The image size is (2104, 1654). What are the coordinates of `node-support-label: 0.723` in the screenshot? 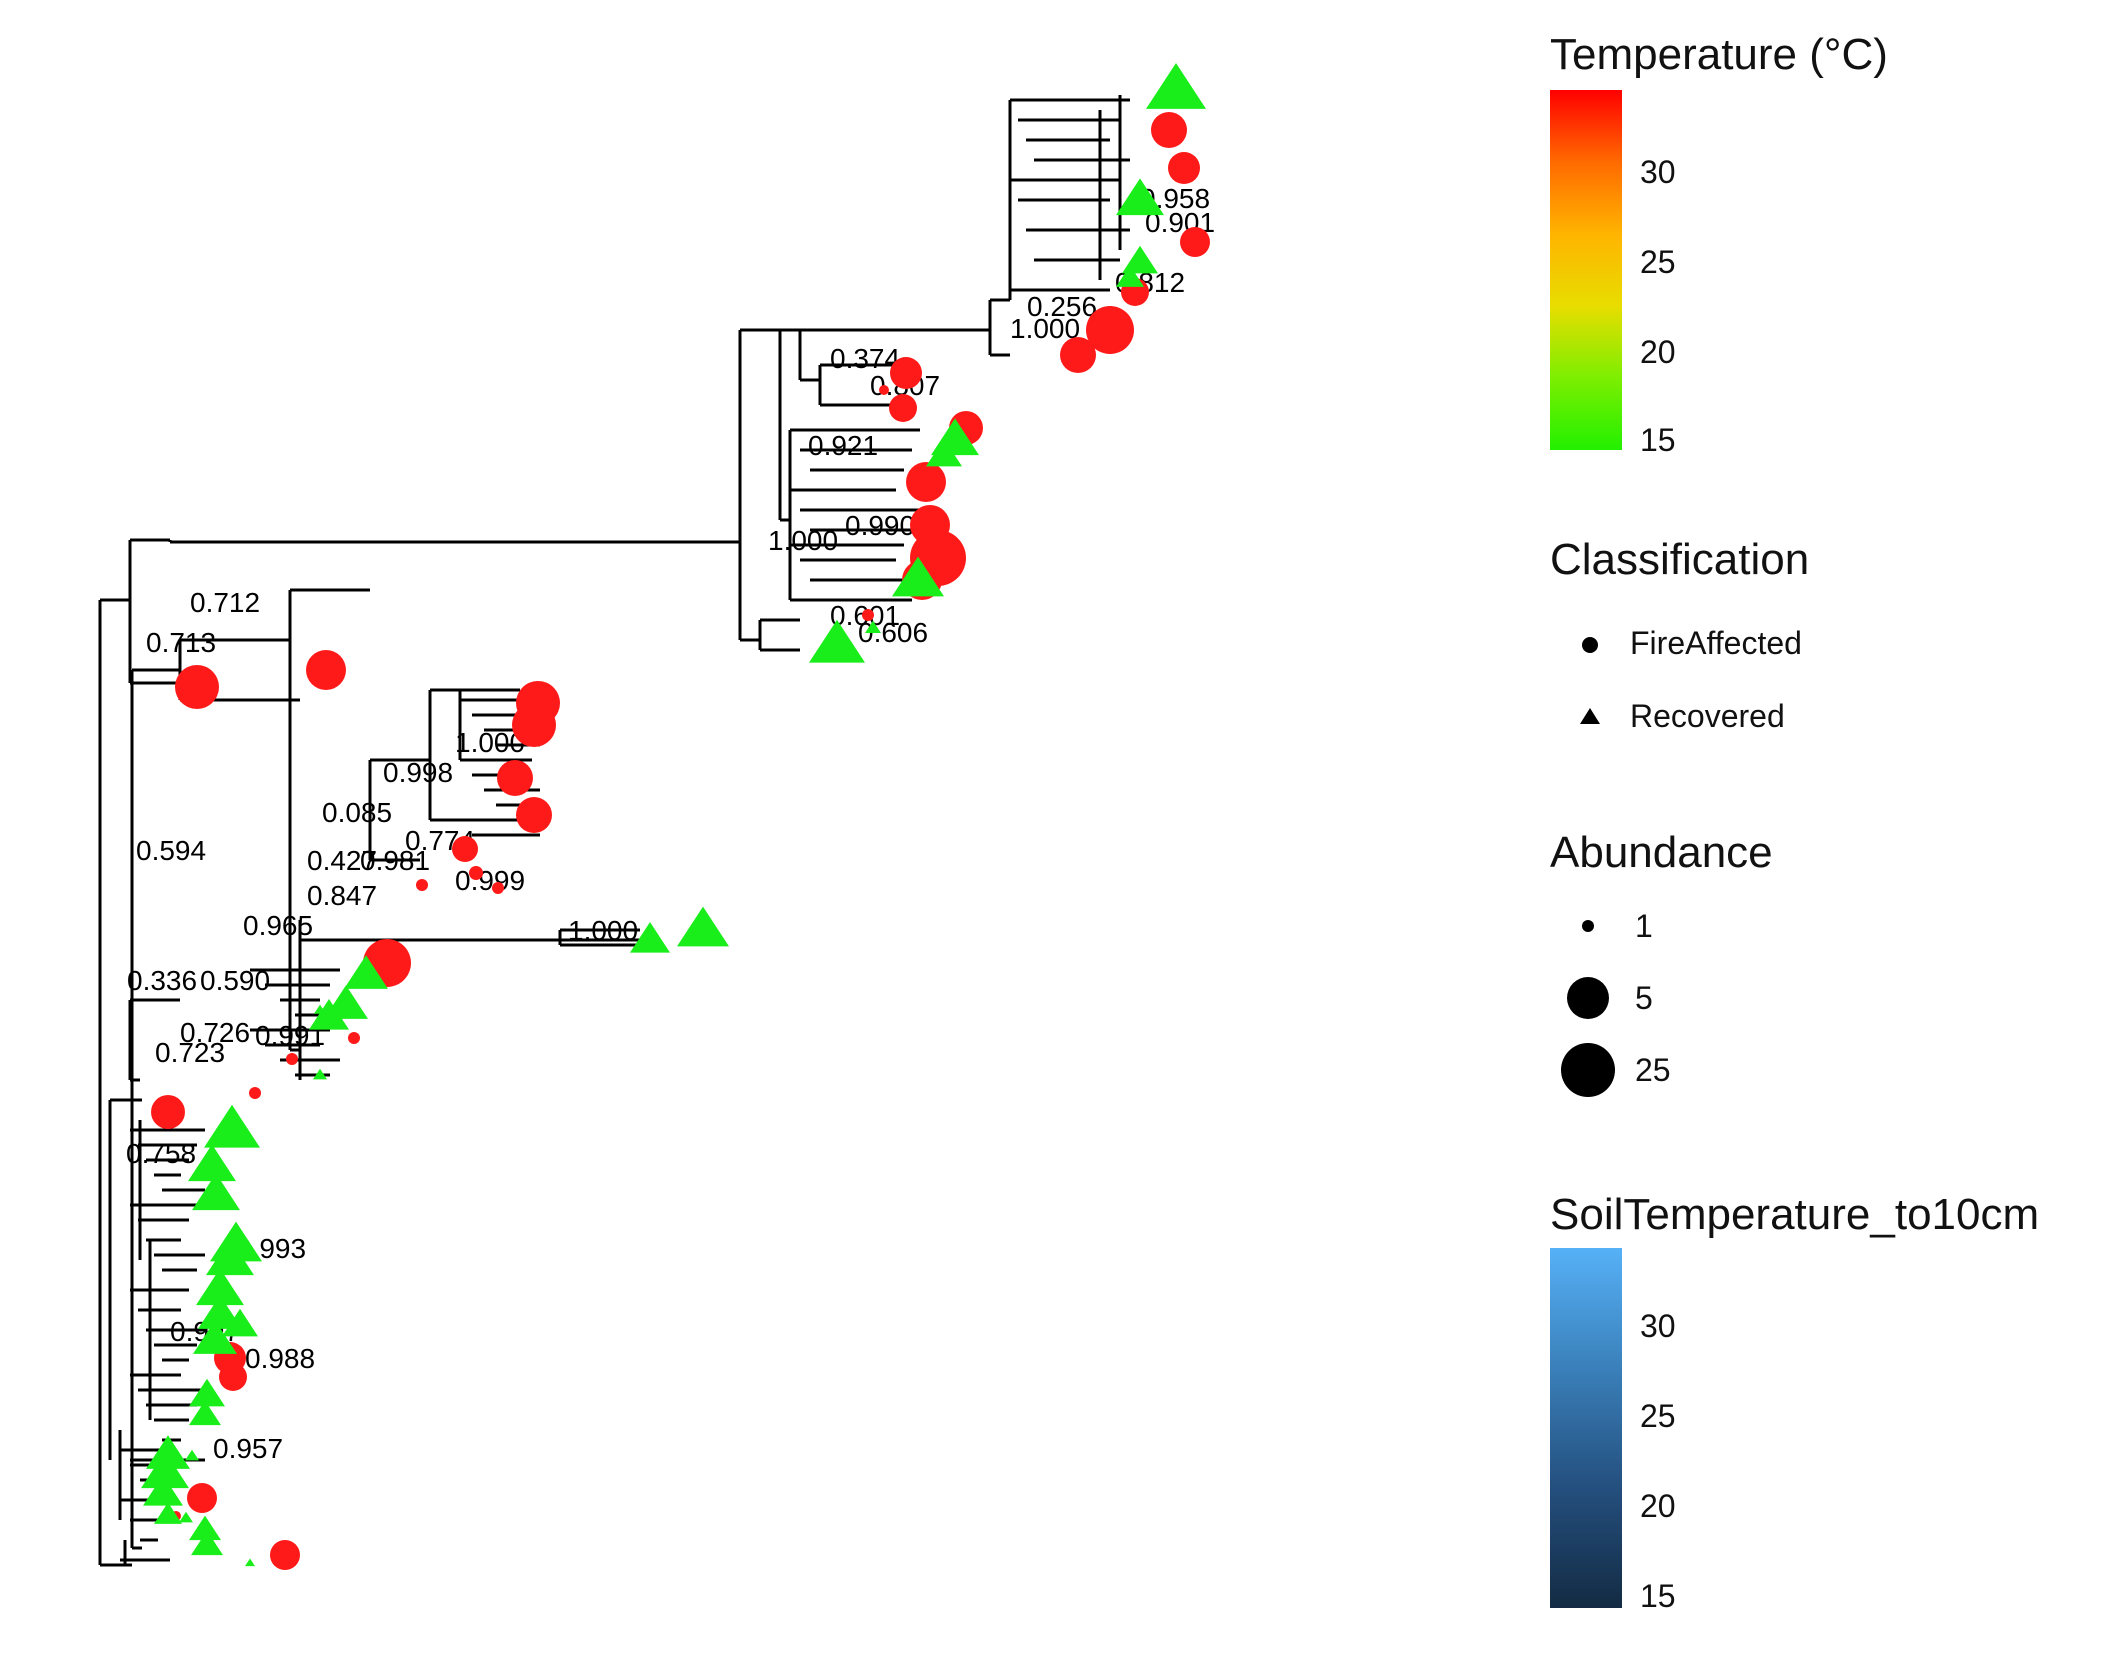 It's located at (190, 1052).